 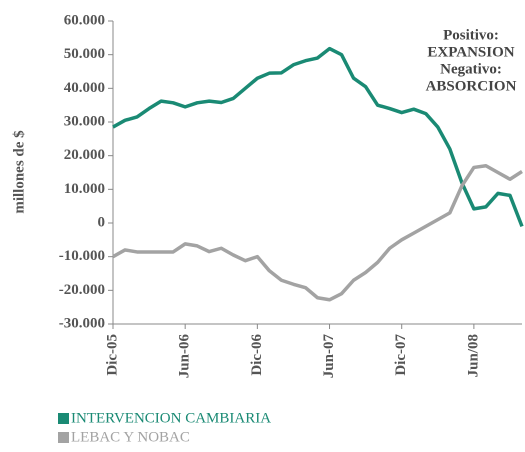 I want to click on y-tick-label: 40.000, so click(x=84, y=88).